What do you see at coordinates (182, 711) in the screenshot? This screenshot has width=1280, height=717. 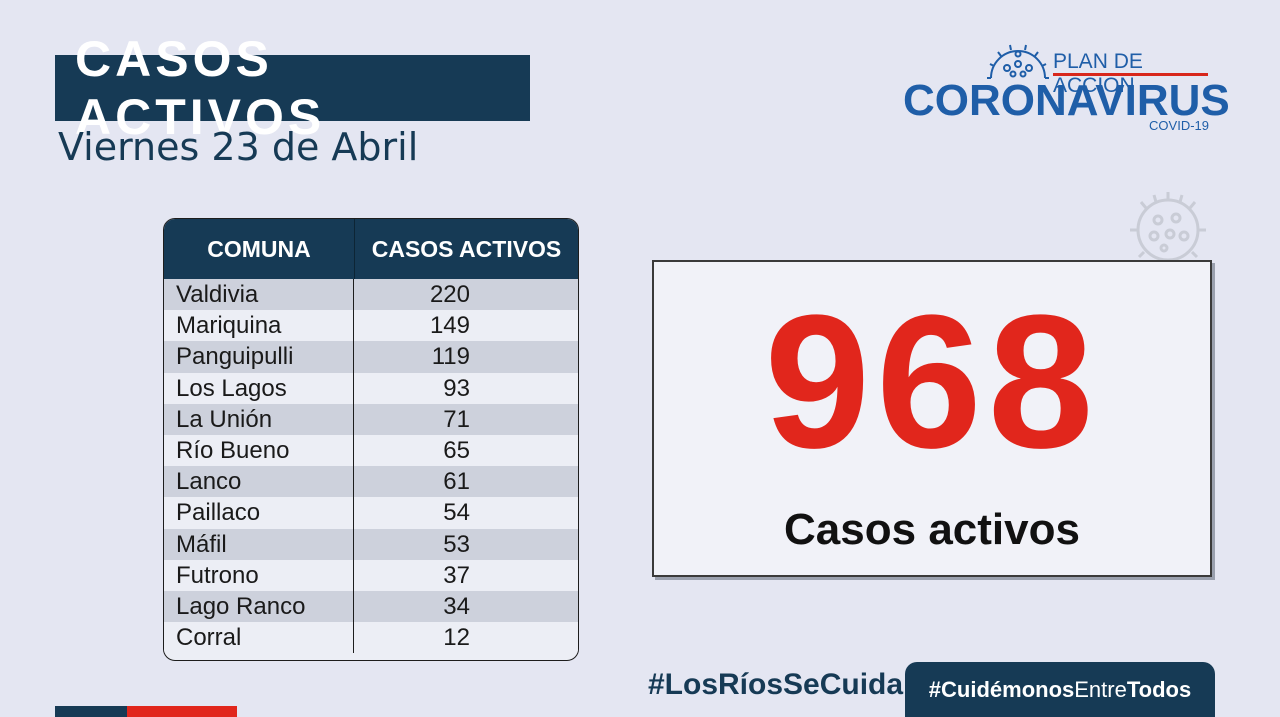 I see `footer-bar-red` at bounding box center [182, 711].